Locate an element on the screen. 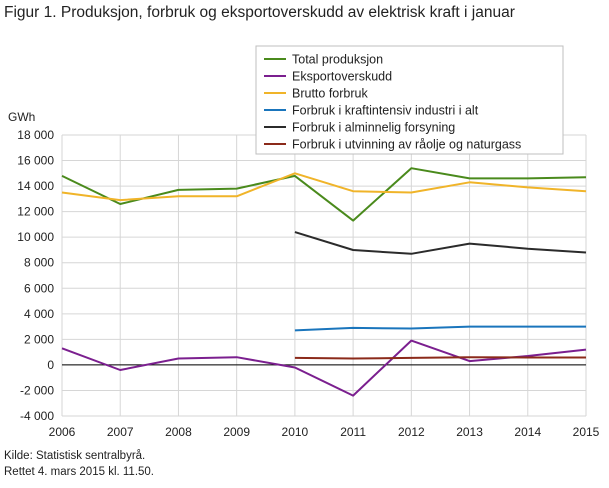  y-tick-label: 12 000 is located at coordinates (35, 212).